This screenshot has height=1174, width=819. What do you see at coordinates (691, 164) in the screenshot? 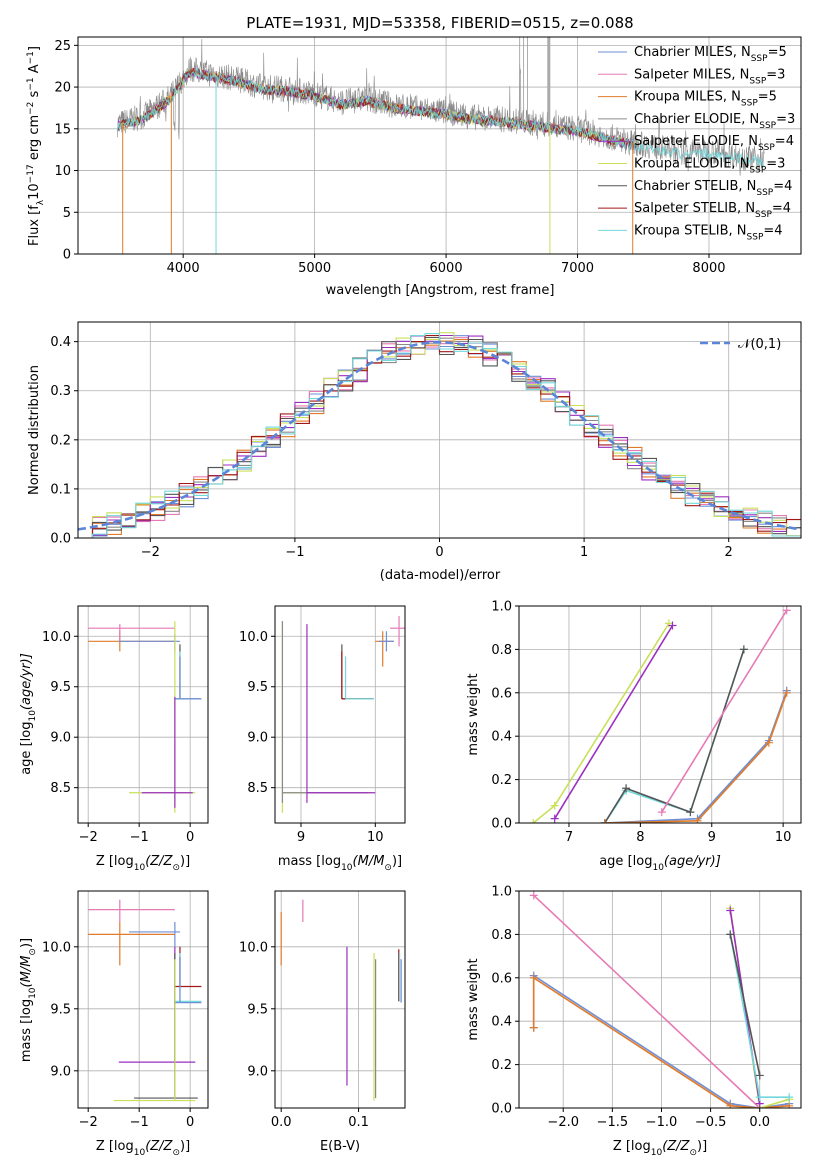
I see `label-part: Kroupa ELODIE, N` at bounding box center [691, 164].